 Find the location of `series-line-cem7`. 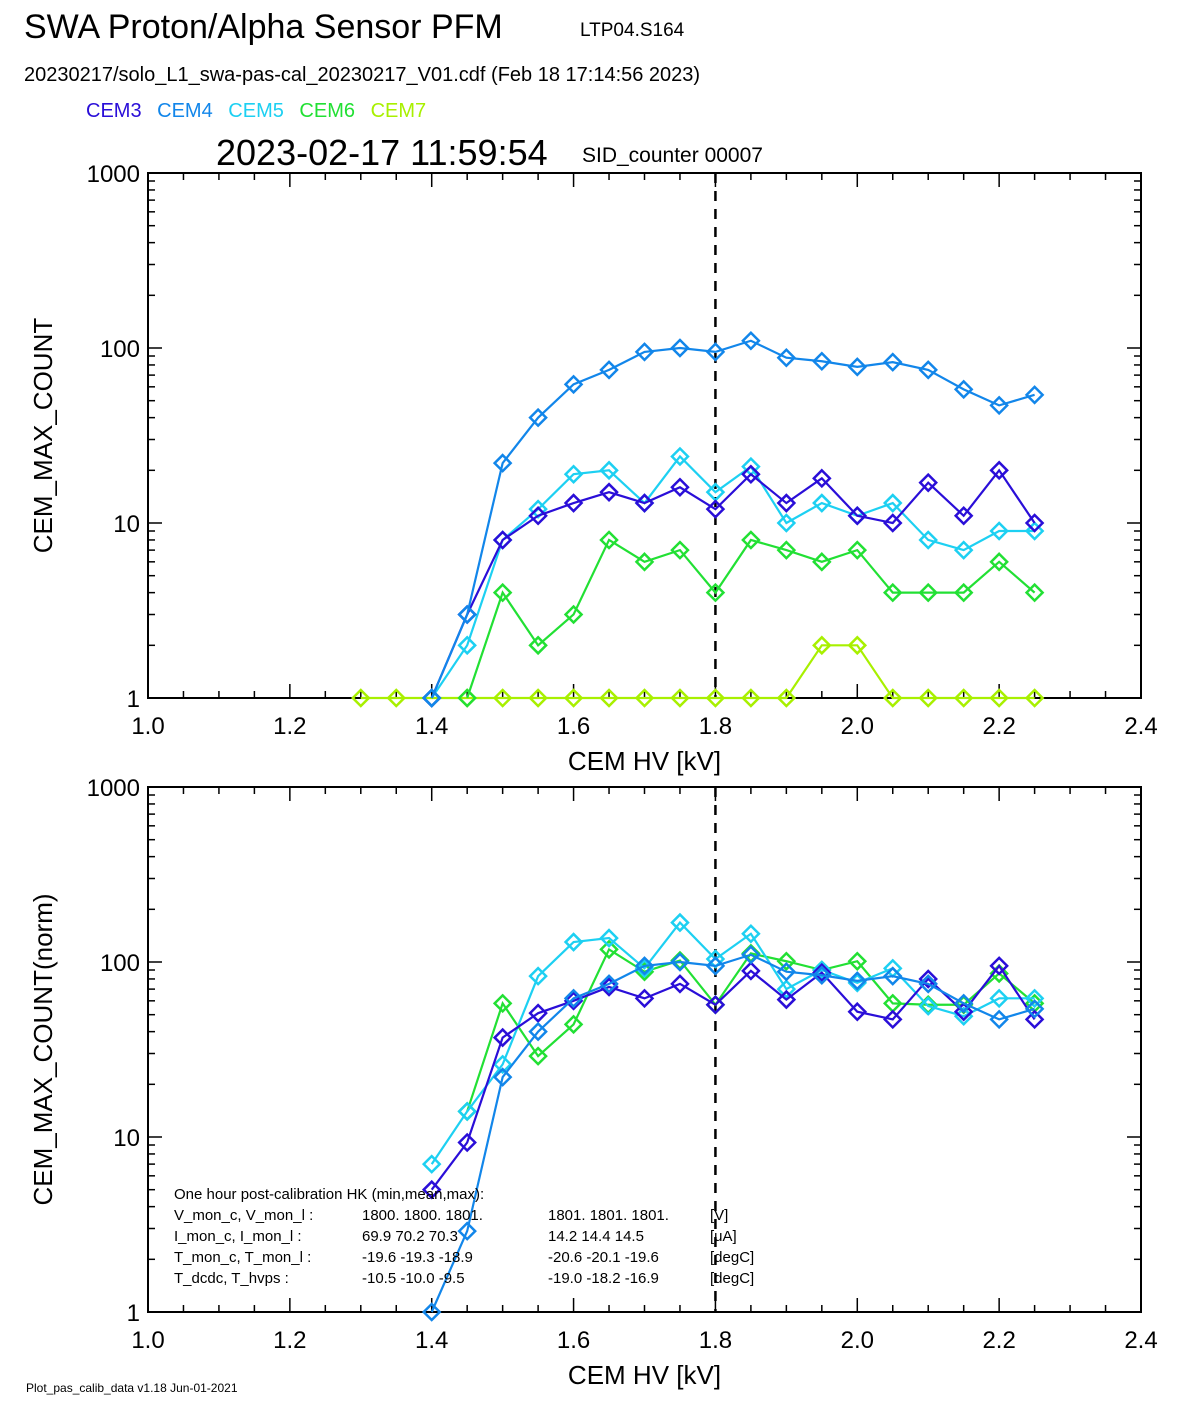

series-line-cem7 is located at coordinates (697, 672).